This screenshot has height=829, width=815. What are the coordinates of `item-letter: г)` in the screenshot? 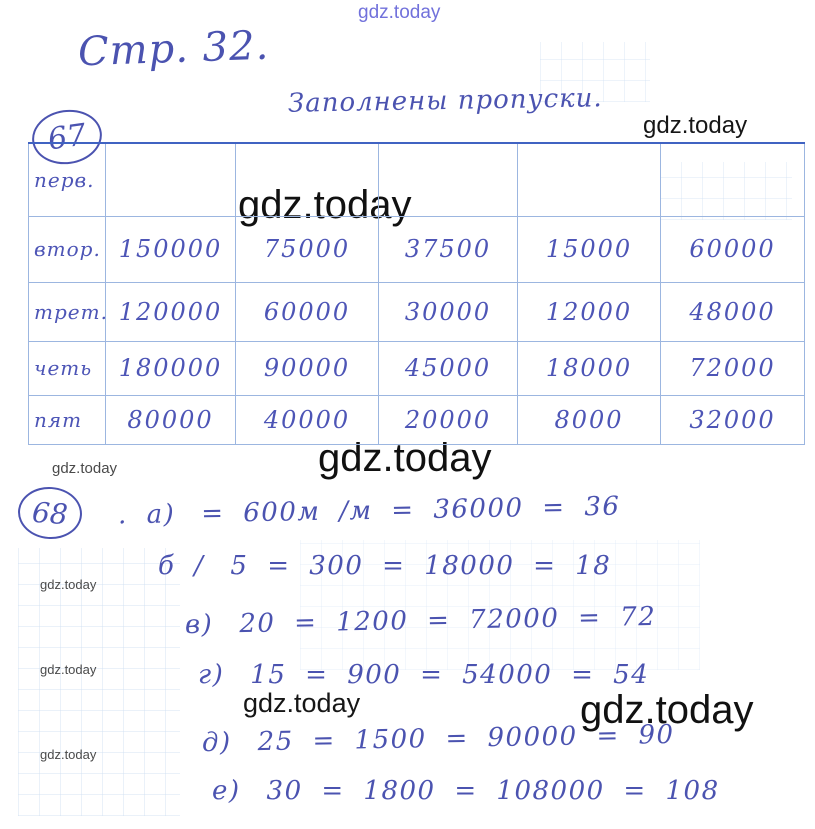 It's located at (211, 675).